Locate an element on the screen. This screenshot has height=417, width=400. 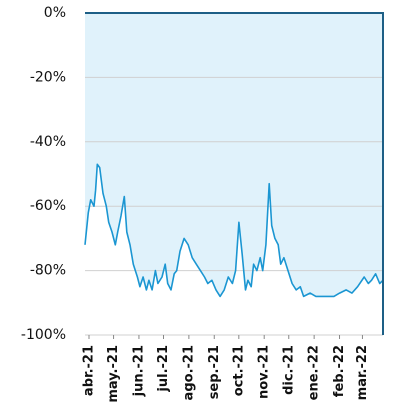
y-tick-label: -80% is located at coordinates (48, 271).